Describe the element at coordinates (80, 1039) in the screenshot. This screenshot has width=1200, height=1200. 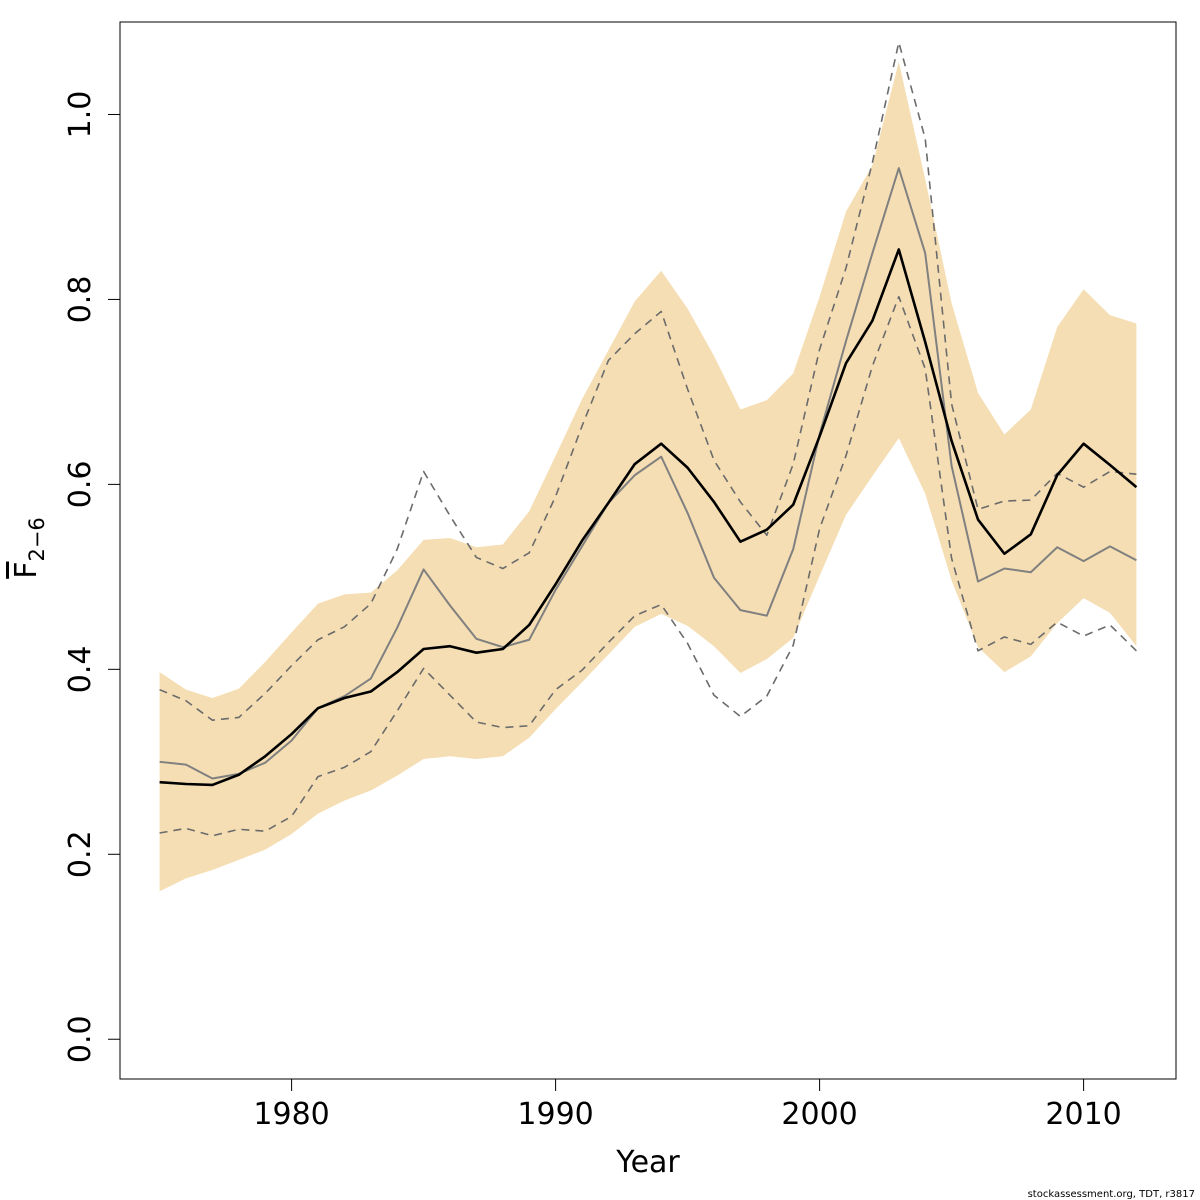
I see `y-tick-label: 0.0` at that location.